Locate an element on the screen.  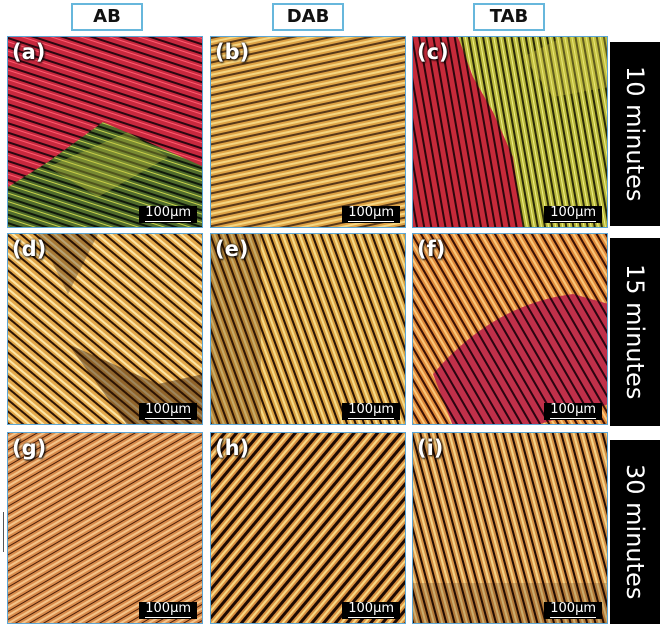
micrograph-a is located at coordinates (105, 132).